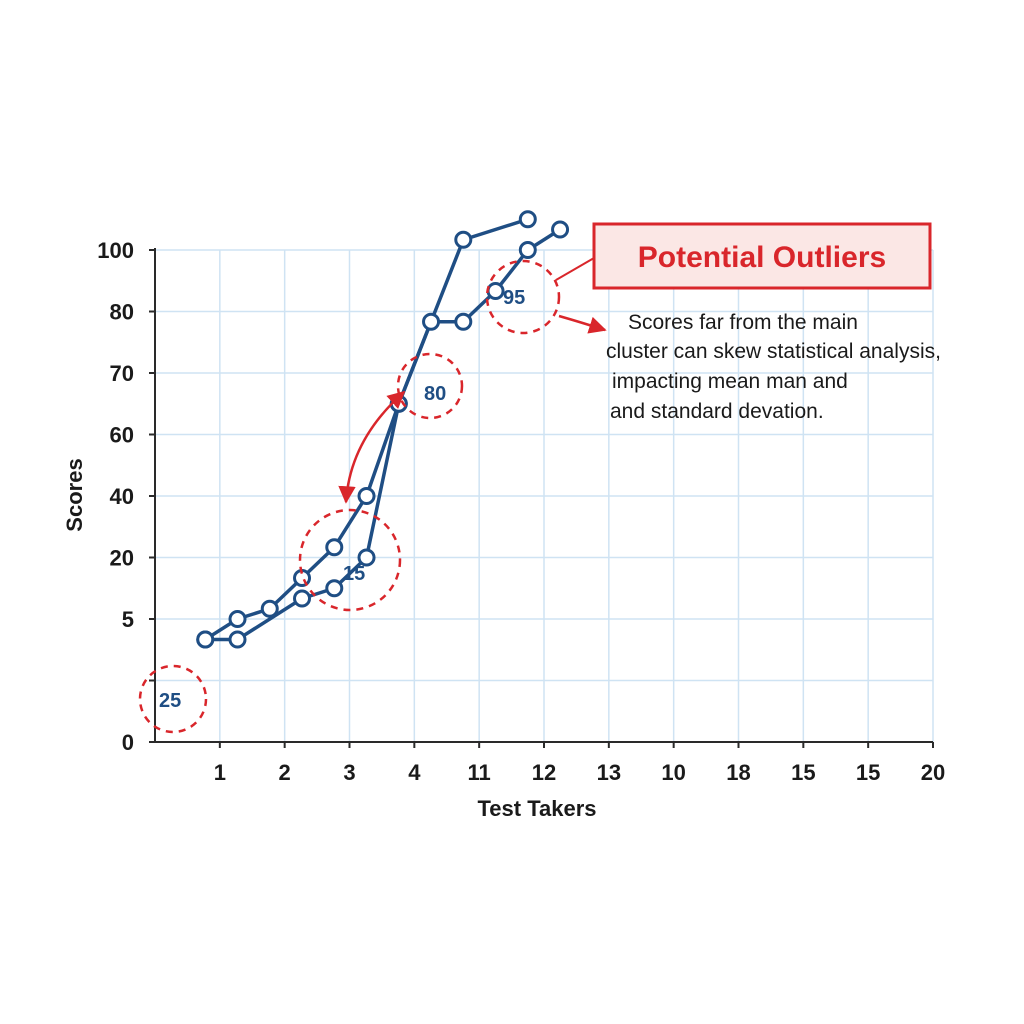 Image resolution: width=1024 pixels, height=1024 pixels. What do you see at coordinates (575, 269) in the screenshot?
I see `callout-connector` at bounding box center [575, 269].